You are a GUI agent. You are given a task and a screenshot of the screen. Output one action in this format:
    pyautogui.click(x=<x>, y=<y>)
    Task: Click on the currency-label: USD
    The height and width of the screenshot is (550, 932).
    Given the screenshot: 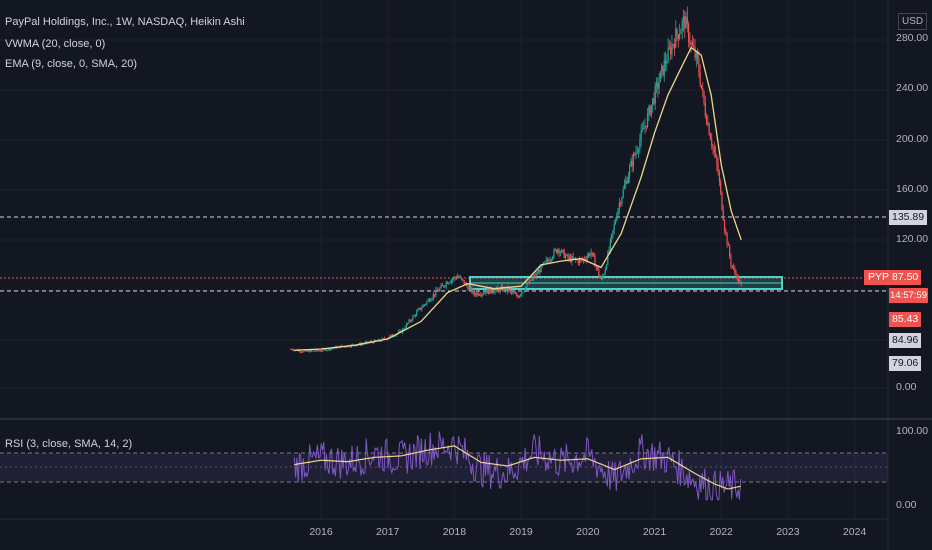 What is the action you would take?
    pyautogui.click(x=913, y=21)
    